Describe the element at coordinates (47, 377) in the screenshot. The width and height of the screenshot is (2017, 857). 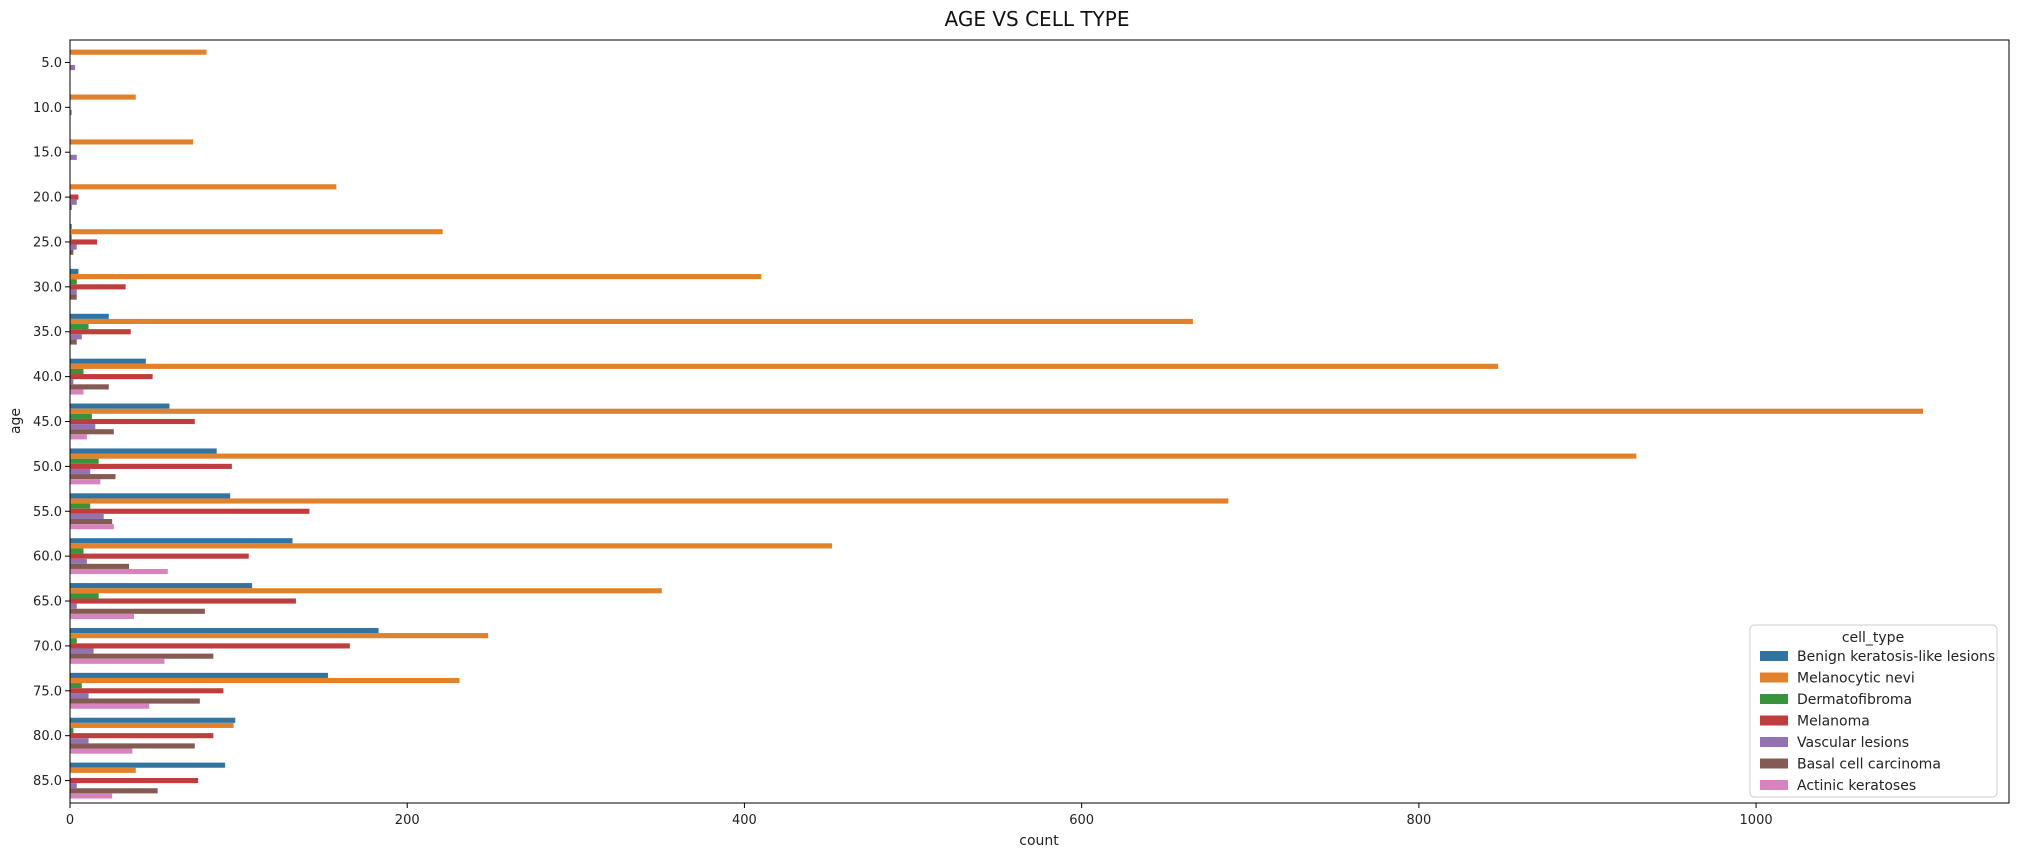
I see `y-tick-label: 40.0` at that location.